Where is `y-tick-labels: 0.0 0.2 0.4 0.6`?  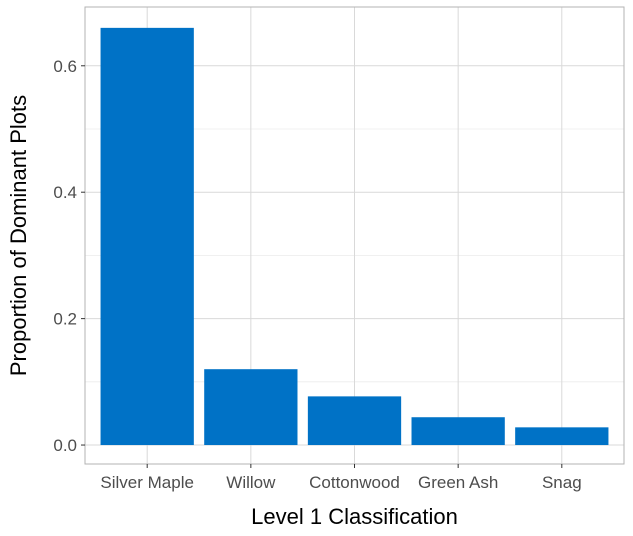 y-tick-labels: 0.0 0.2 0.4 0.6 is located at coordinates (65, 256).